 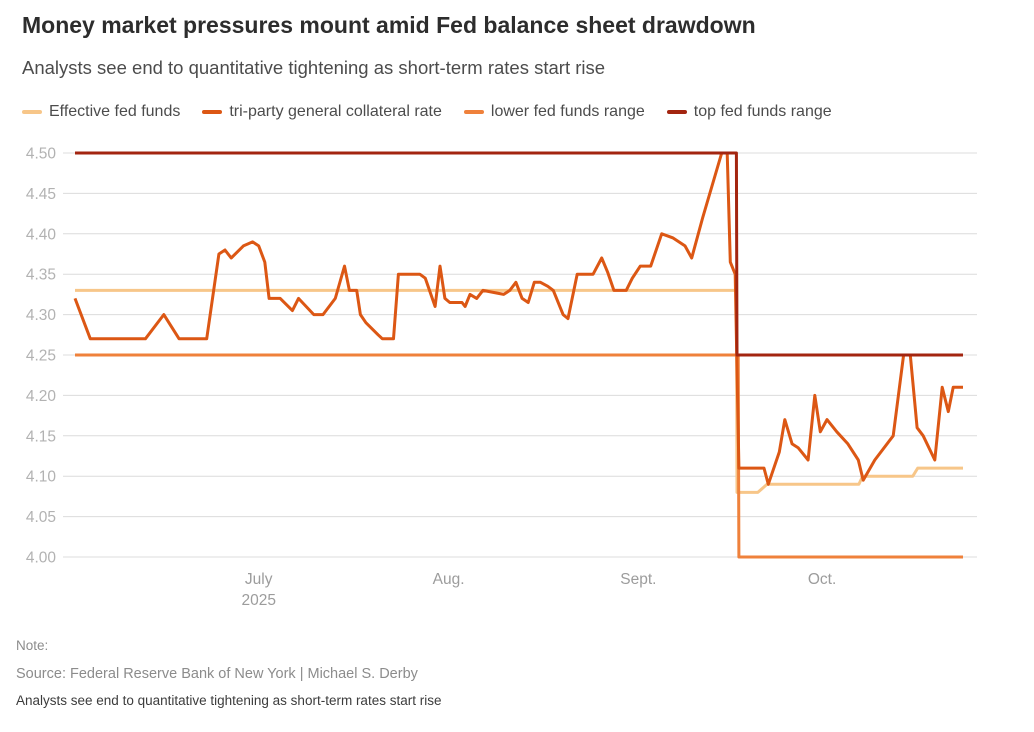 I want to click on y-axis-label: 4.45, so click(x=41, y=194).